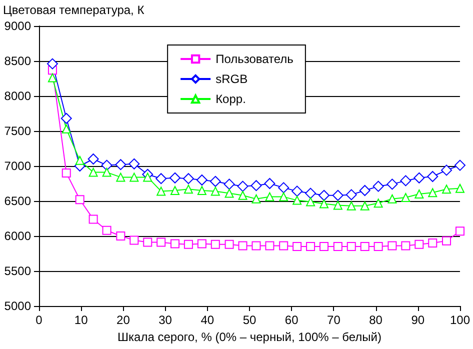  I want to click on x-tick-label: 0, so click(39, 320).